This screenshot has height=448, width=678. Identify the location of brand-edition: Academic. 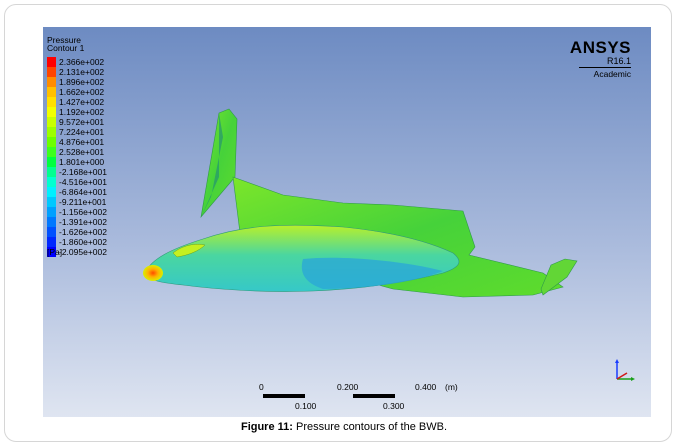
(612, 74).